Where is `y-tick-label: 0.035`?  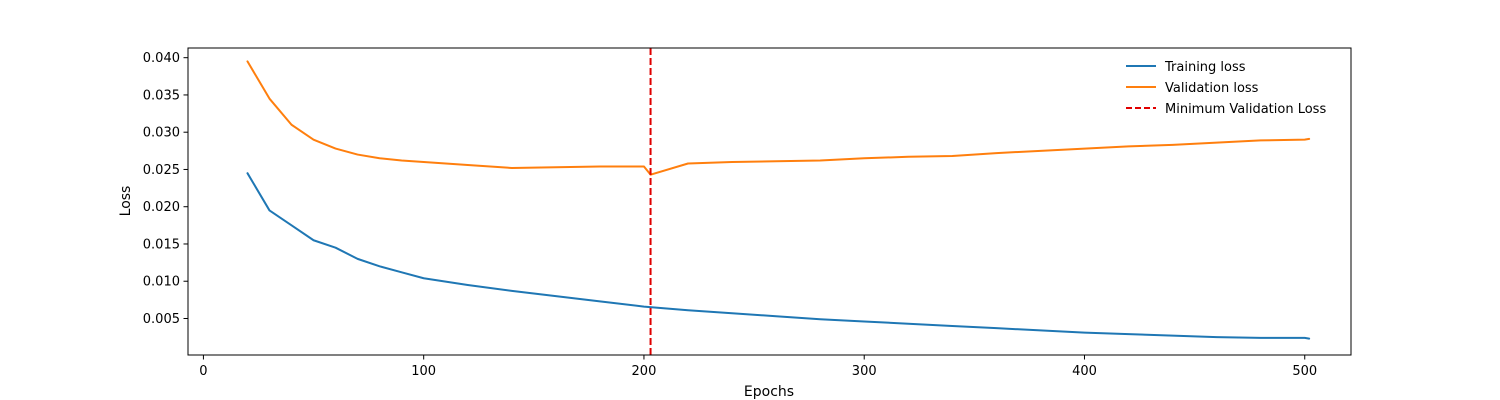
y-tick-label: 0.035 is located at coordinates (161, 95).